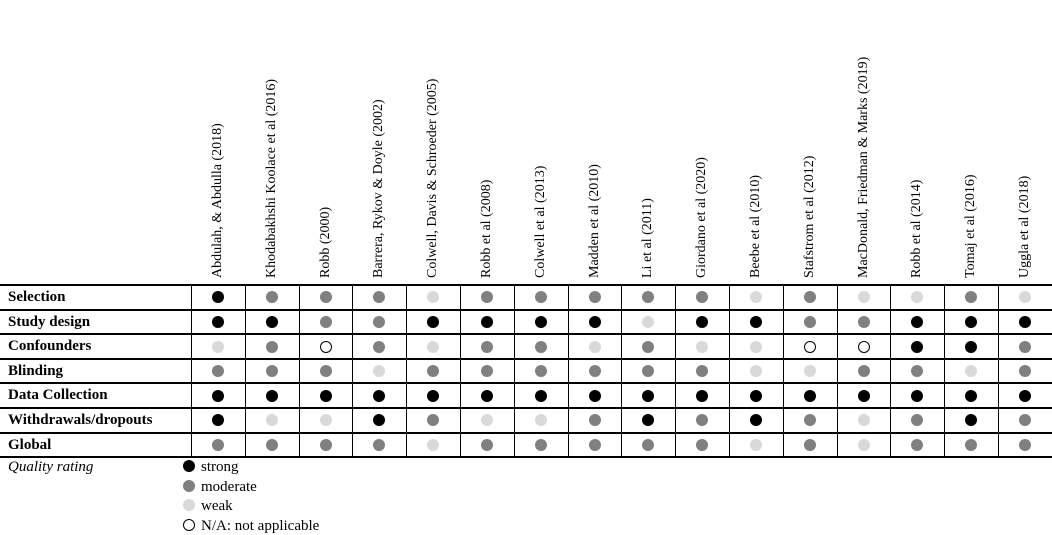 This screenshot has width=1052, height=535. I want to click on legend-label: moderate, so click(229, 486).